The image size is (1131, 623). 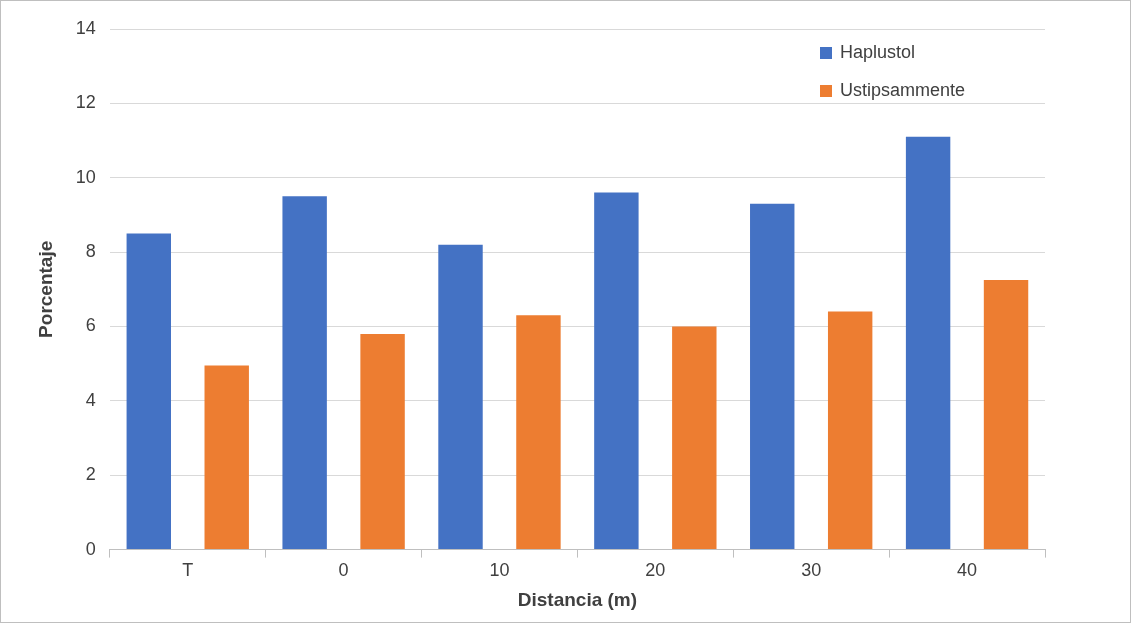 I want to click on x-axis-title: Distancia (m), so click(x=577, y=599).